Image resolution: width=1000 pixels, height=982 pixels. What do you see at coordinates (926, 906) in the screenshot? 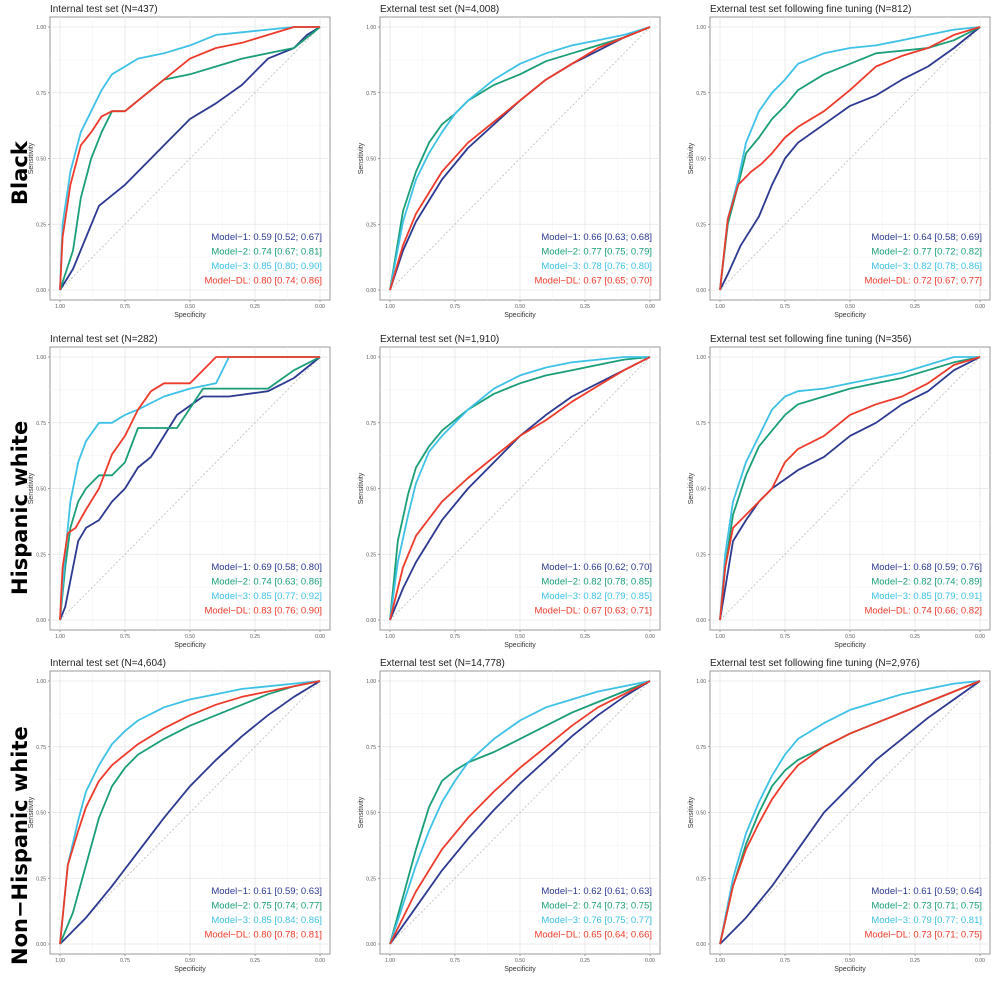
I see `legend-entry-model-2: Model−2: 0.73 [0.71; 0.75]` at bounding box center [926, 906].